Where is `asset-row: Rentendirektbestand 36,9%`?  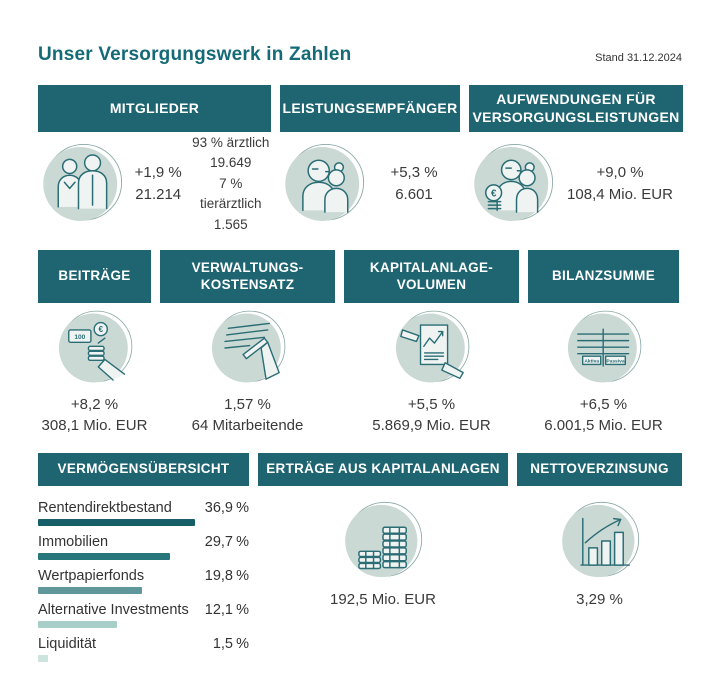
asset-row: Rentendirektbestand 36,9% is located at coordinates (143, 513).